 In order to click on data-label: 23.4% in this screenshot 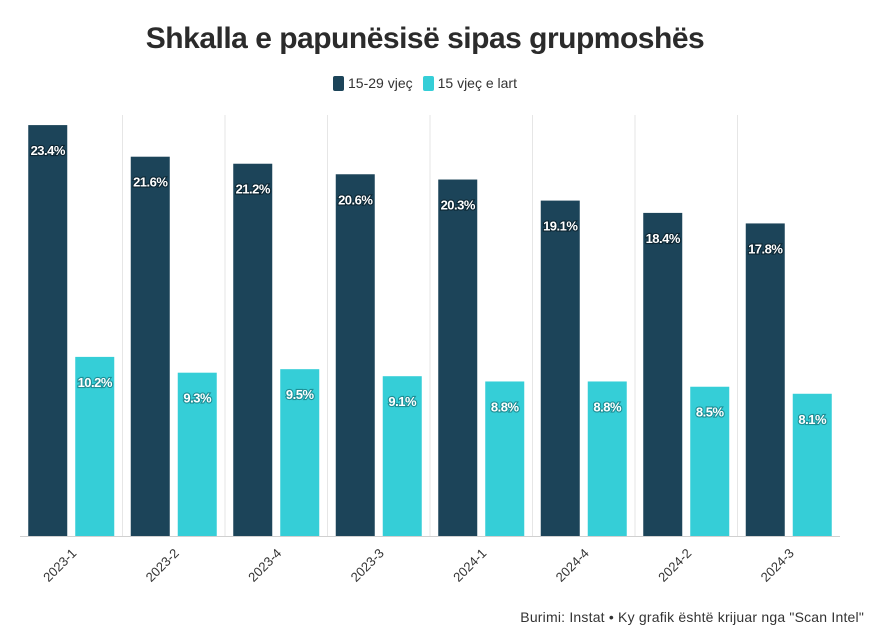, I will do `click(48, 150)`.